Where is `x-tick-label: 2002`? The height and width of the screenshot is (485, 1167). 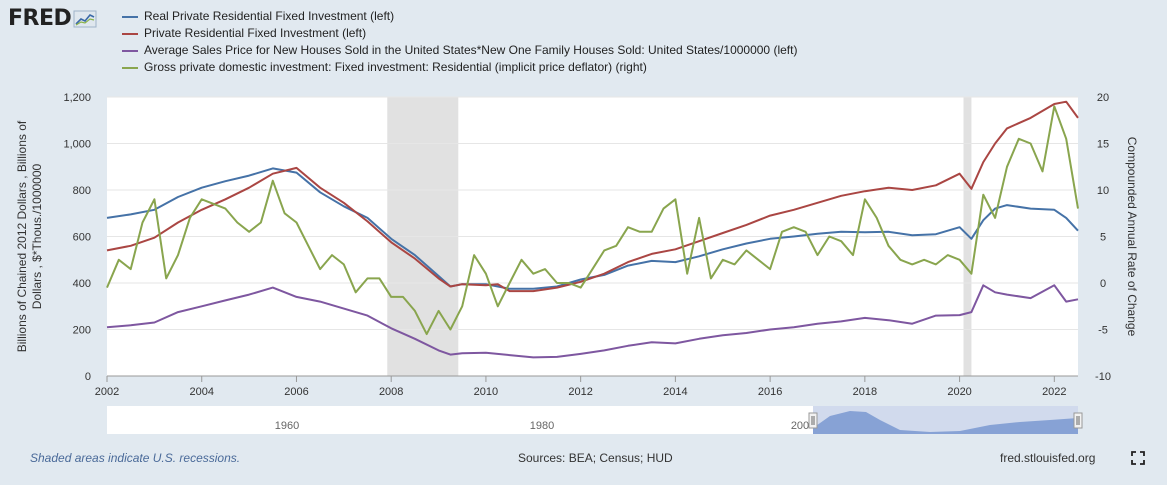 x-tick-label: 2002 is located at coordinates (107, 392).